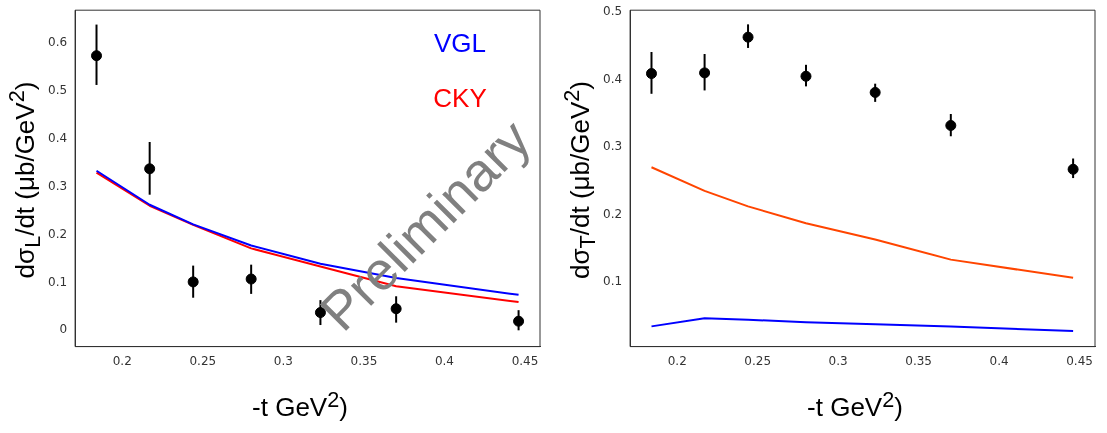  Describe the element at coordinates (460, 43) in the screenshot. I see `text: VGL` at that location.